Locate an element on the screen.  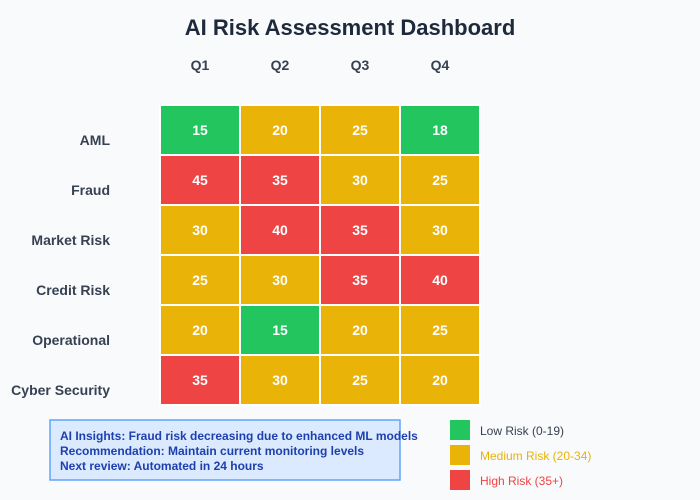
legend-label: Low Risk (0-19) is located at coordinates (522, 431).